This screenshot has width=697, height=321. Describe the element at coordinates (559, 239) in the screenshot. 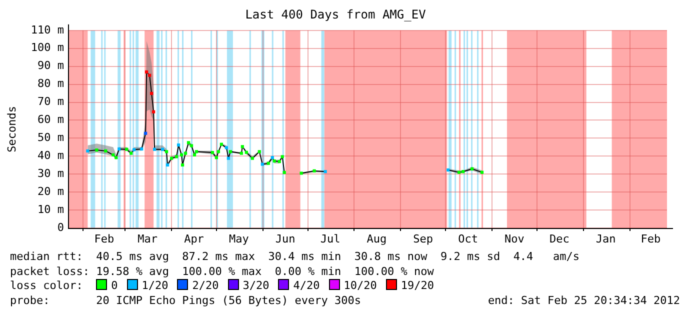

I see `x-tick-label: Dec` at that location.